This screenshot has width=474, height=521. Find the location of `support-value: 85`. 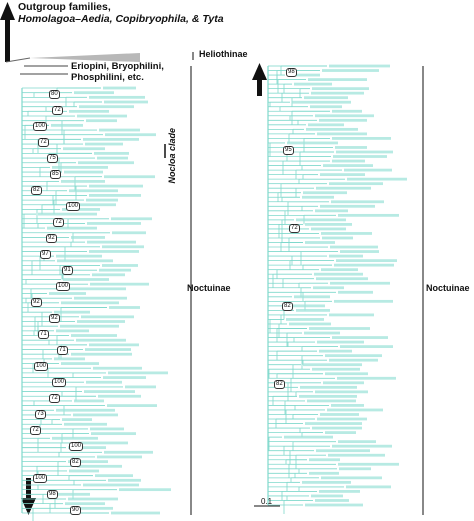

support-value: 85 is located at coordinates (55, 174).